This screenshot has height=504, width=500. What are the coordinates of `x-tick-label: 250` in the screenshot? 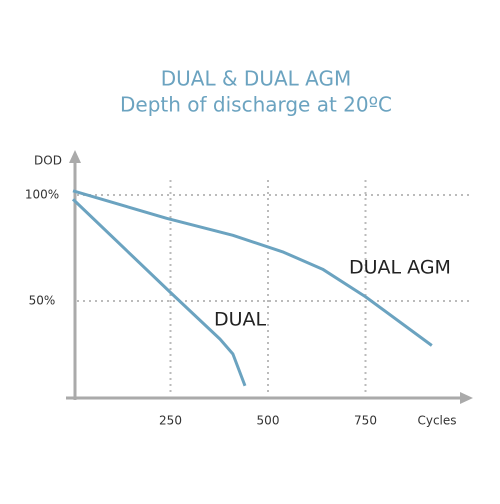 It's located at (170, 421).